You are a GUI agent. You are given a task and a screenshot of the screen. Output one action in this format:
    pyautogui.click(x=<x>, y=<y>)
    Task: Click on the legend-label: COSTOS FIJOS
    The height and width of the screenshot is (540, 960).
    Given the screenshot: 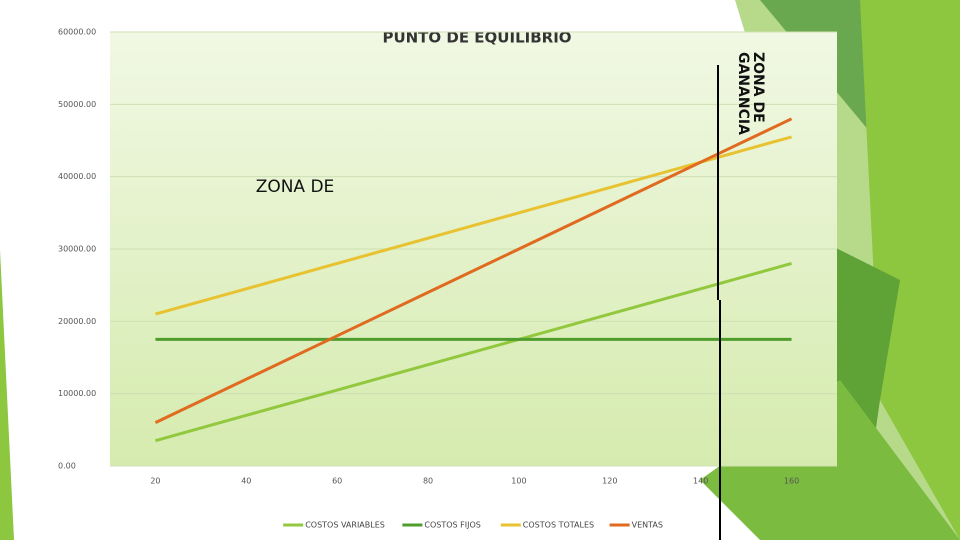 What is the action you would take?
    pyautogui.click(x=452, y=525)
    